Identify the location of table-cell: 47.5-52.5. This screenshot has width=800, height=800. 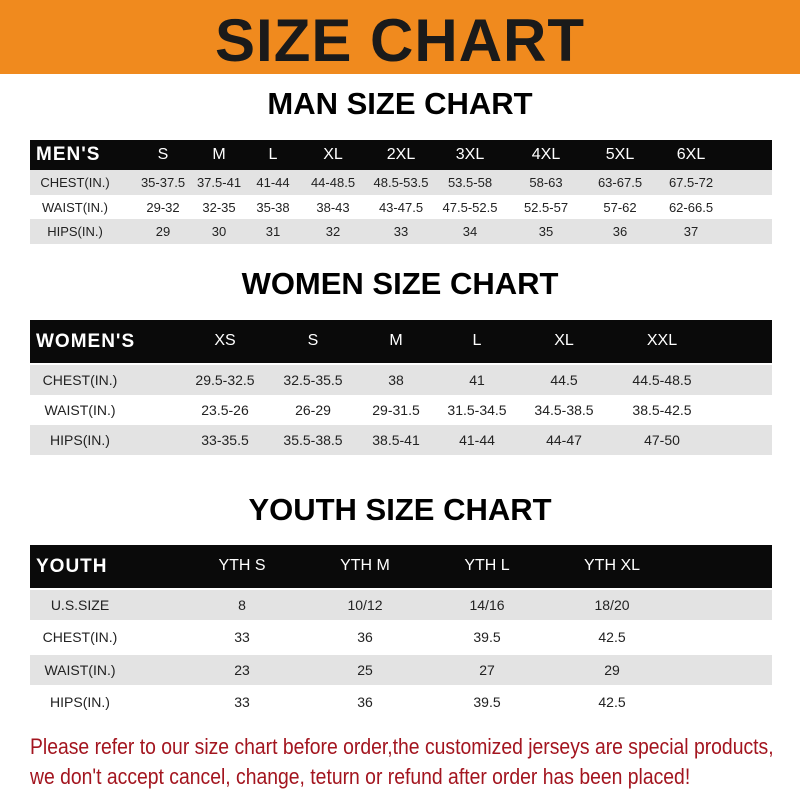
(470, 207).